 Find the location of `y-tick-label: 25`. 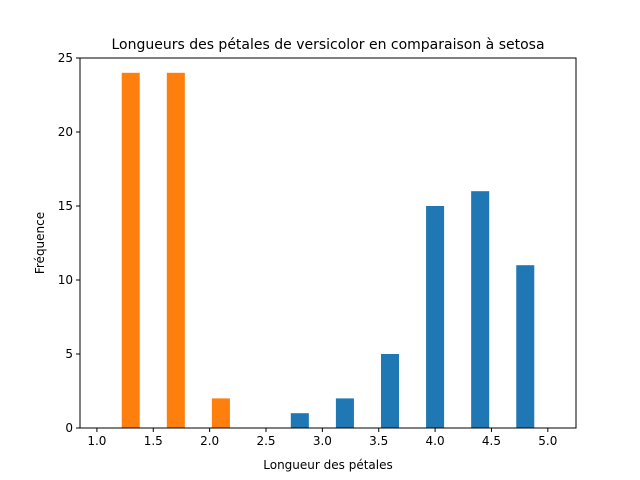

y-tick-label: 25 is located at coordinates (65, 58).